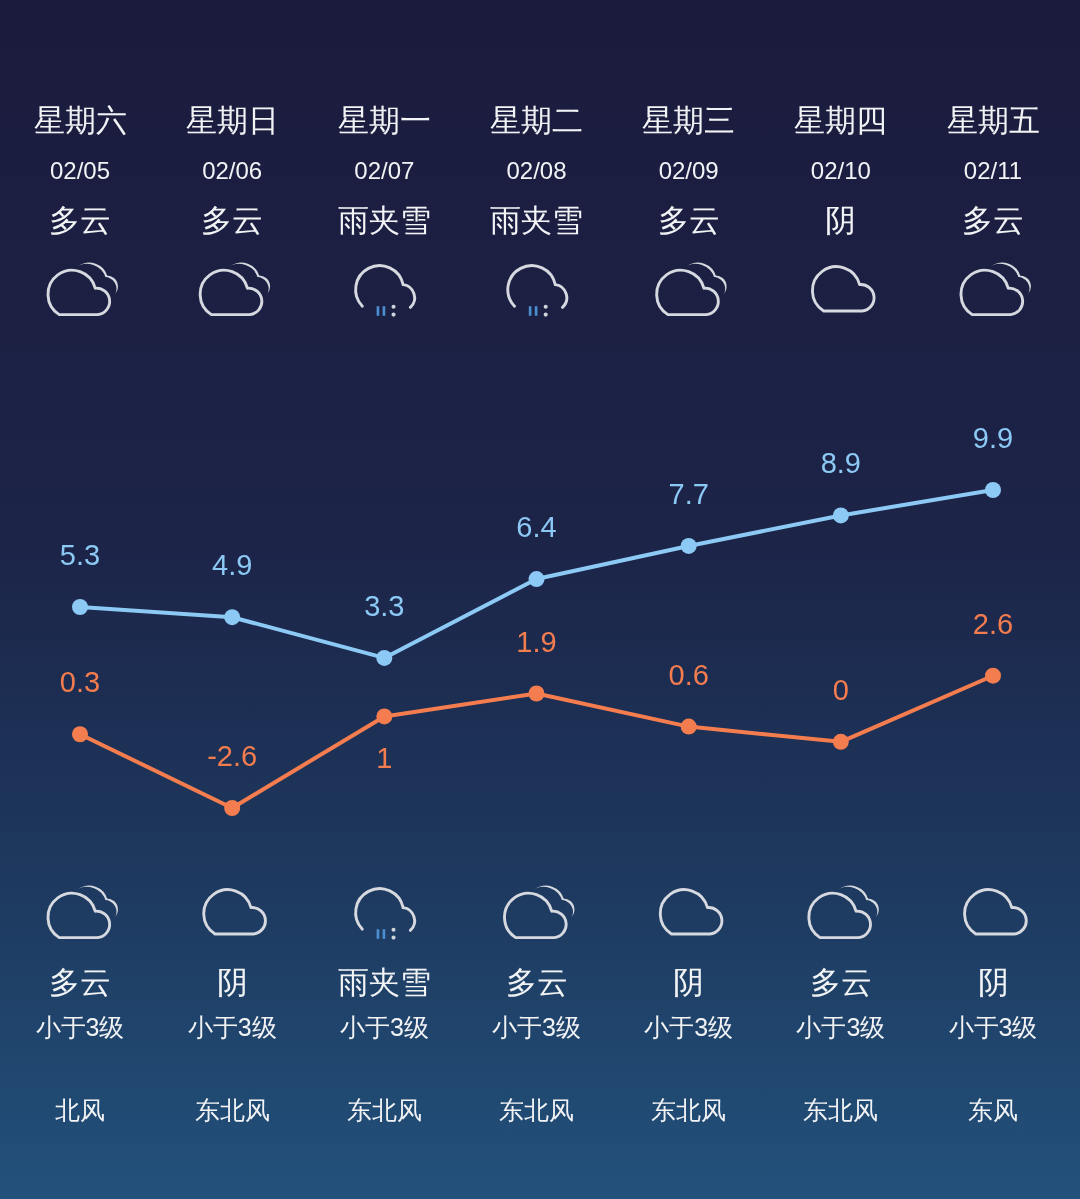 This screenshot has height=1199, width=1080. What do you see at coordinates (688, 674) in the screenshot?
I see `data-label: 0.6` at bounding box center [688, 674].